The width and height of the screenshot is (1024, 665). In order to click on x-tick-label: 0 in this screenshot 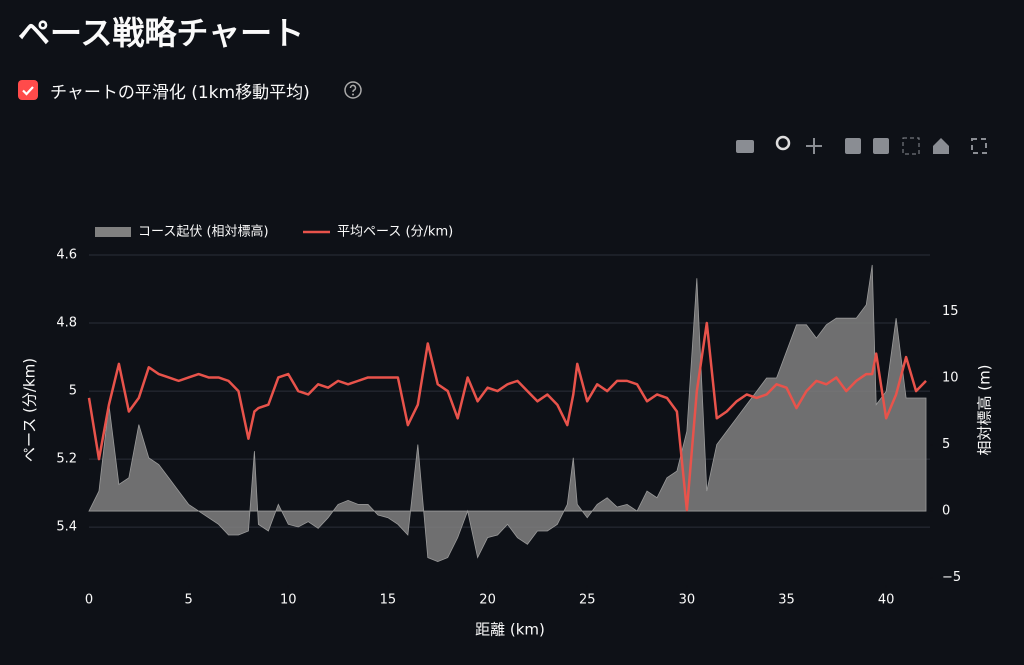, I will do `click(89, 600)`.